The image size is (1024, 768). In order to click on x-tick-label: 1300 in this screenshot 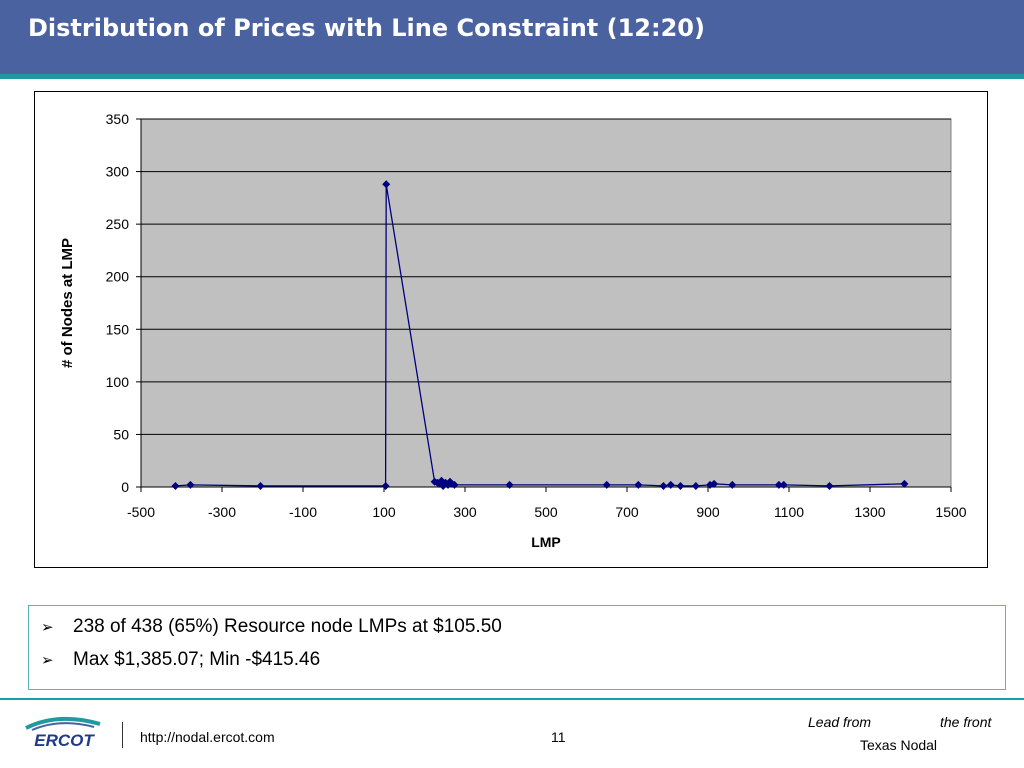, I will do `click(869, 512)`.